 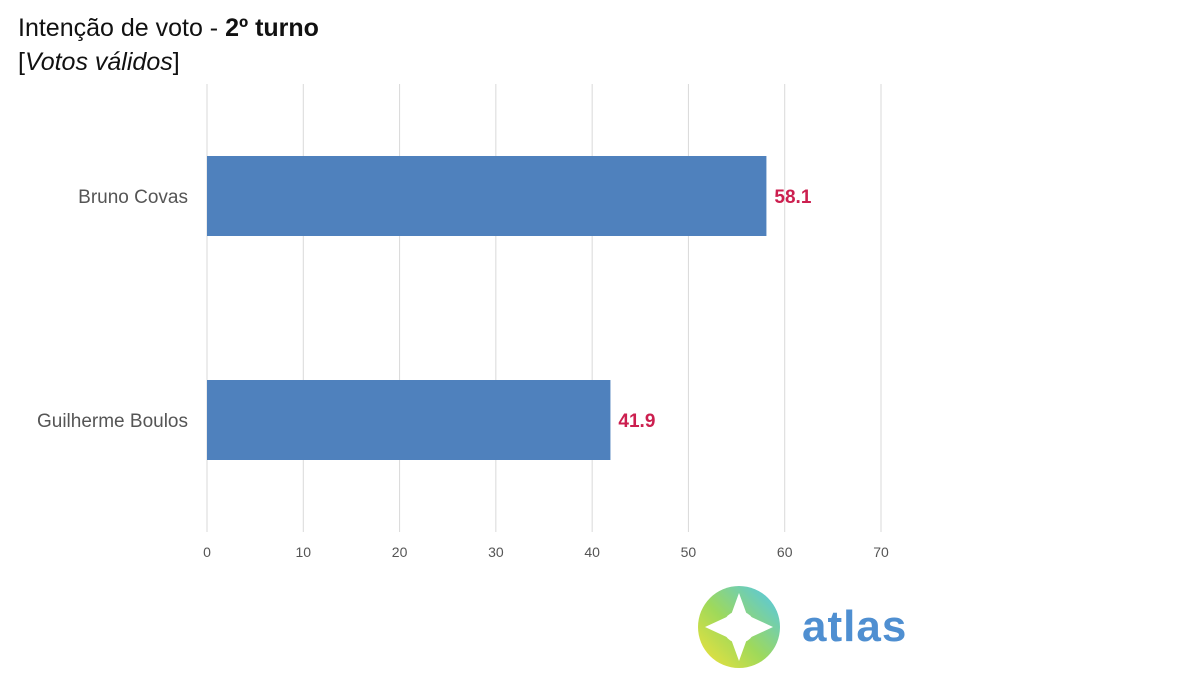 What do you see at coordinates (122, 28) in the screenshot?
I see `title-prefix: Intenção de voto -` at bounding box center [122, 28].